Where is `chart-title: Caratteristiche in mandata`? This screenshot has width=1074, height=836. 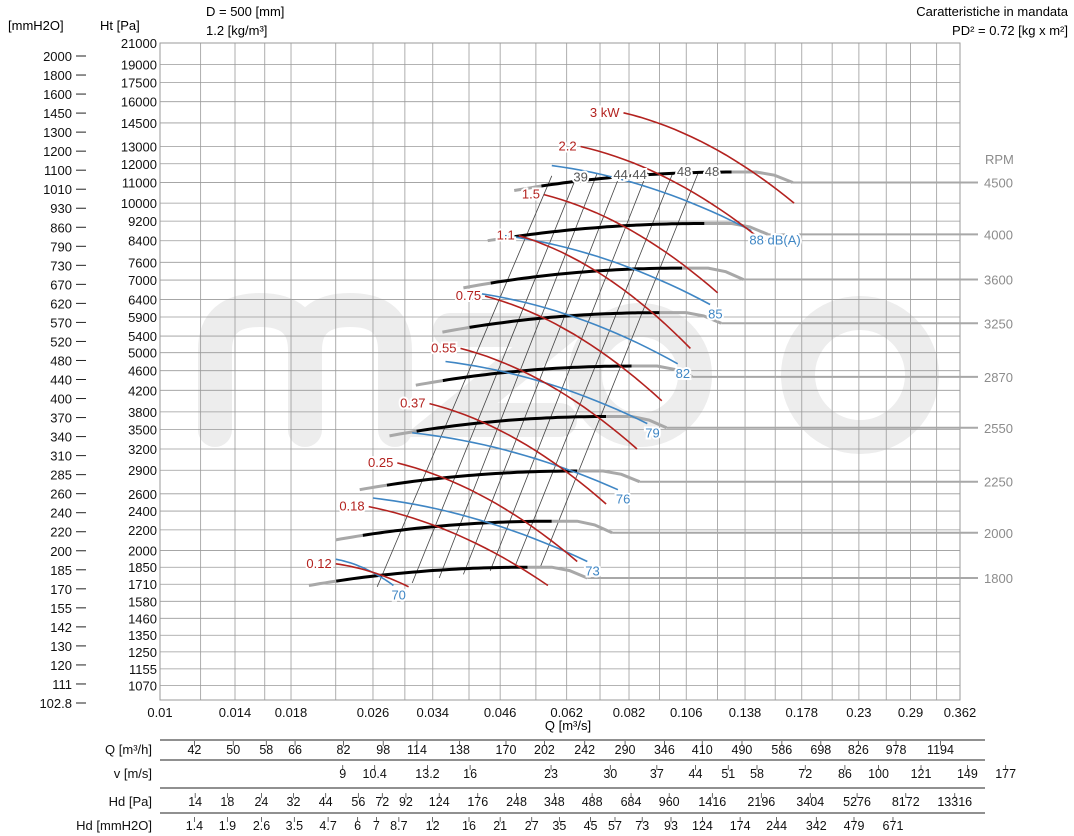
chart-title: Caratteristiche in mandata is located at coordinates (992, 11).